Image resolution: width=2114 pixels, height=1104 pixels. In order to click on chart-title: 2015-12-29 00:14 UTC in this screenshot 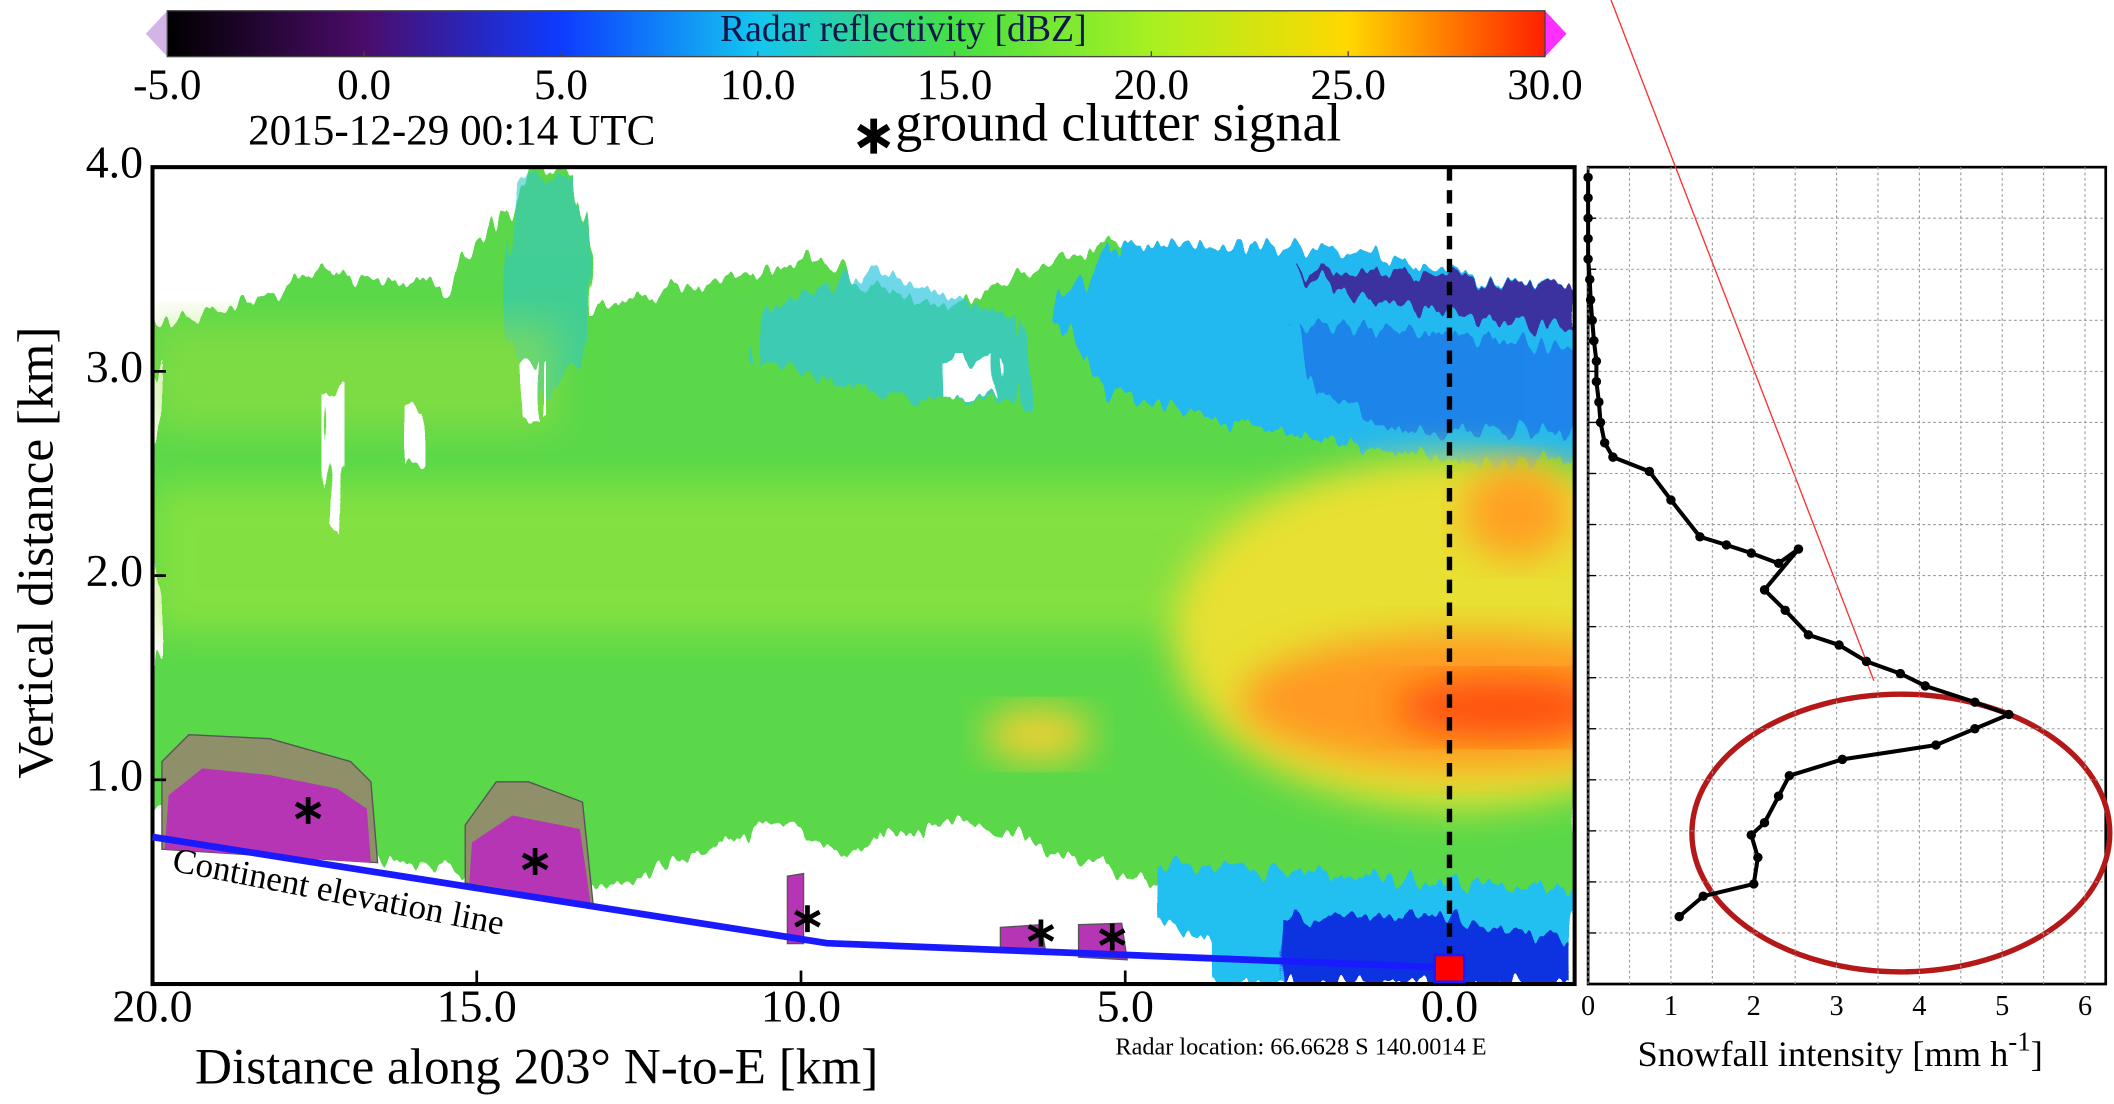, I will do `click(451, 131)`.